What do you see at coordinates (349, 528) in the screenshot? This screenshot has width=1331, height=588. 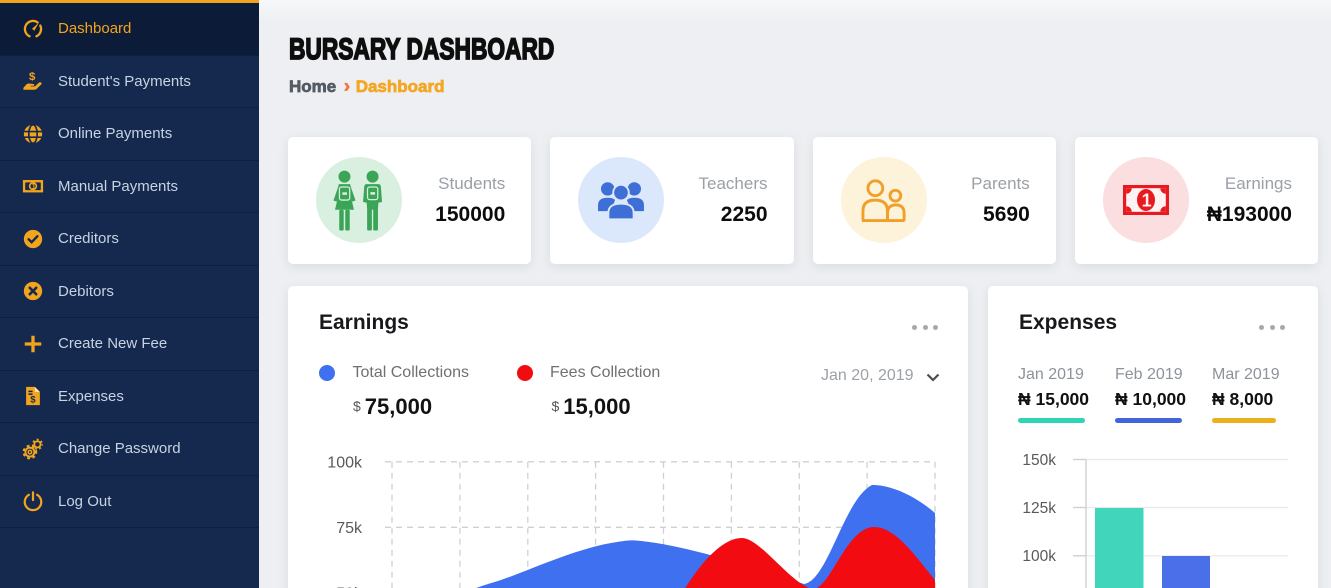 I see `svg-text: 75k` at bounding box center [349, 528].